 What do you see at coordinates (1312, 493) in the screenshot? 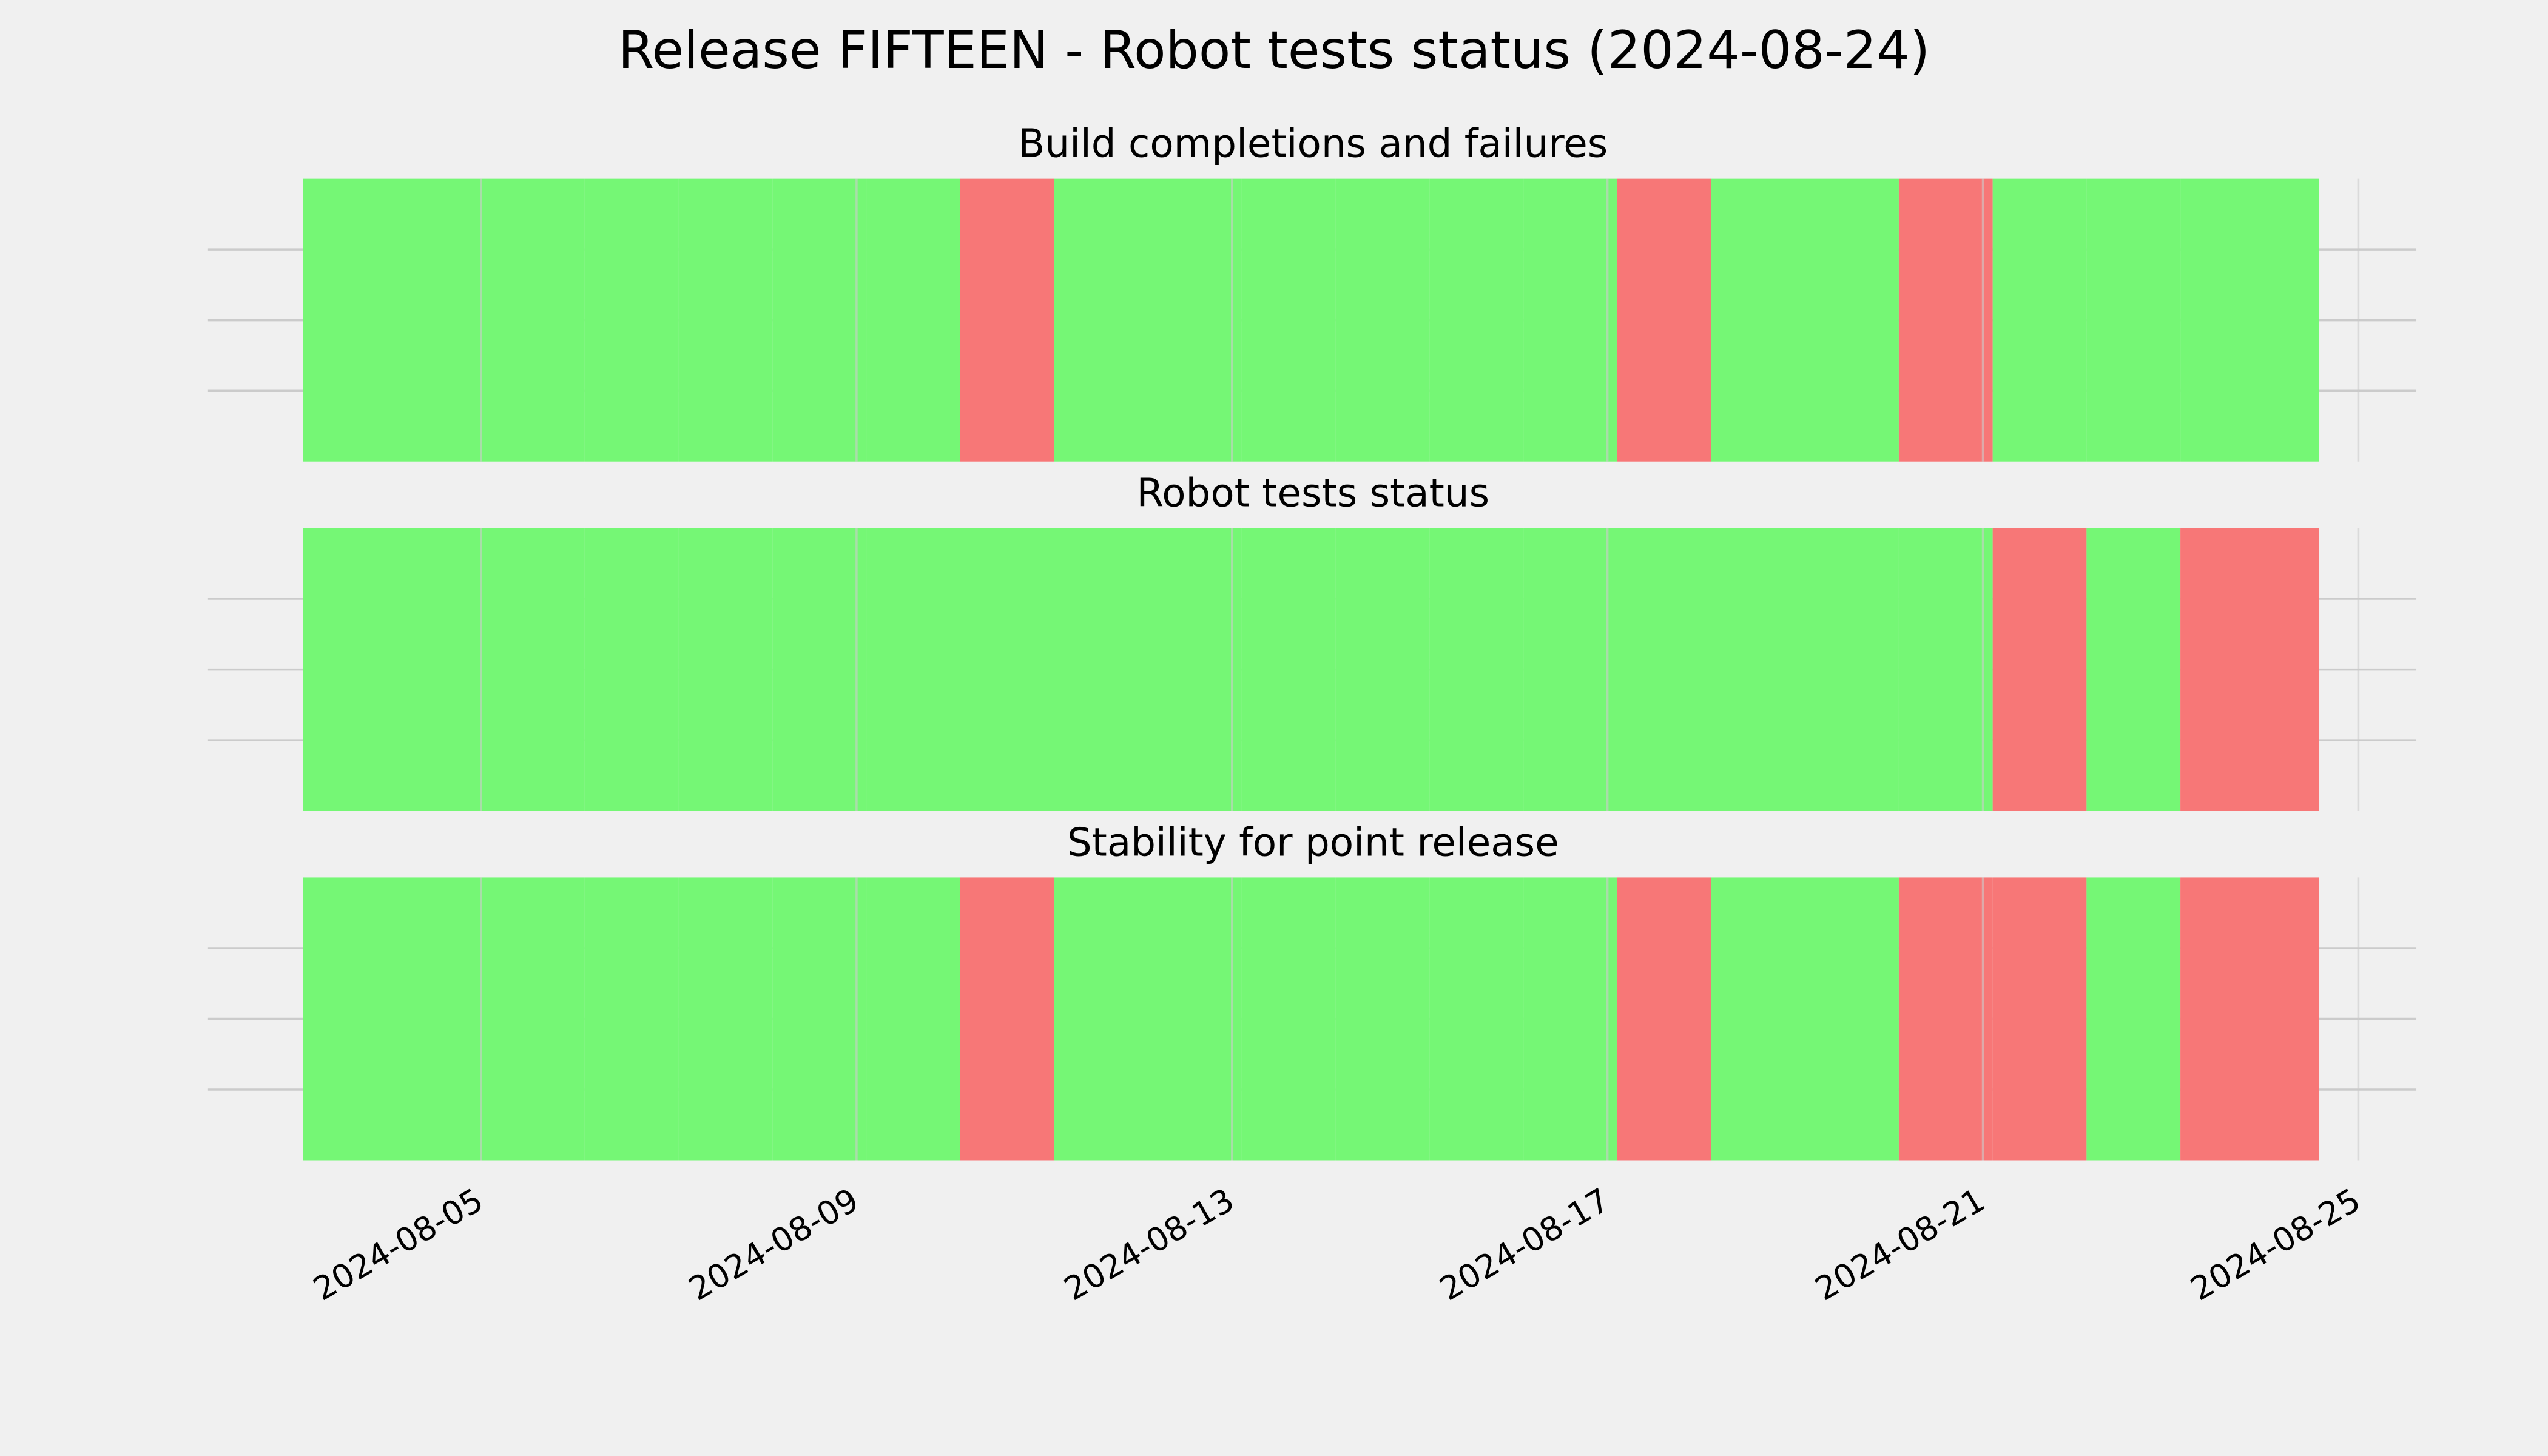
I see `panel-title: Robot tests status` at bounding box center [1312, 493].